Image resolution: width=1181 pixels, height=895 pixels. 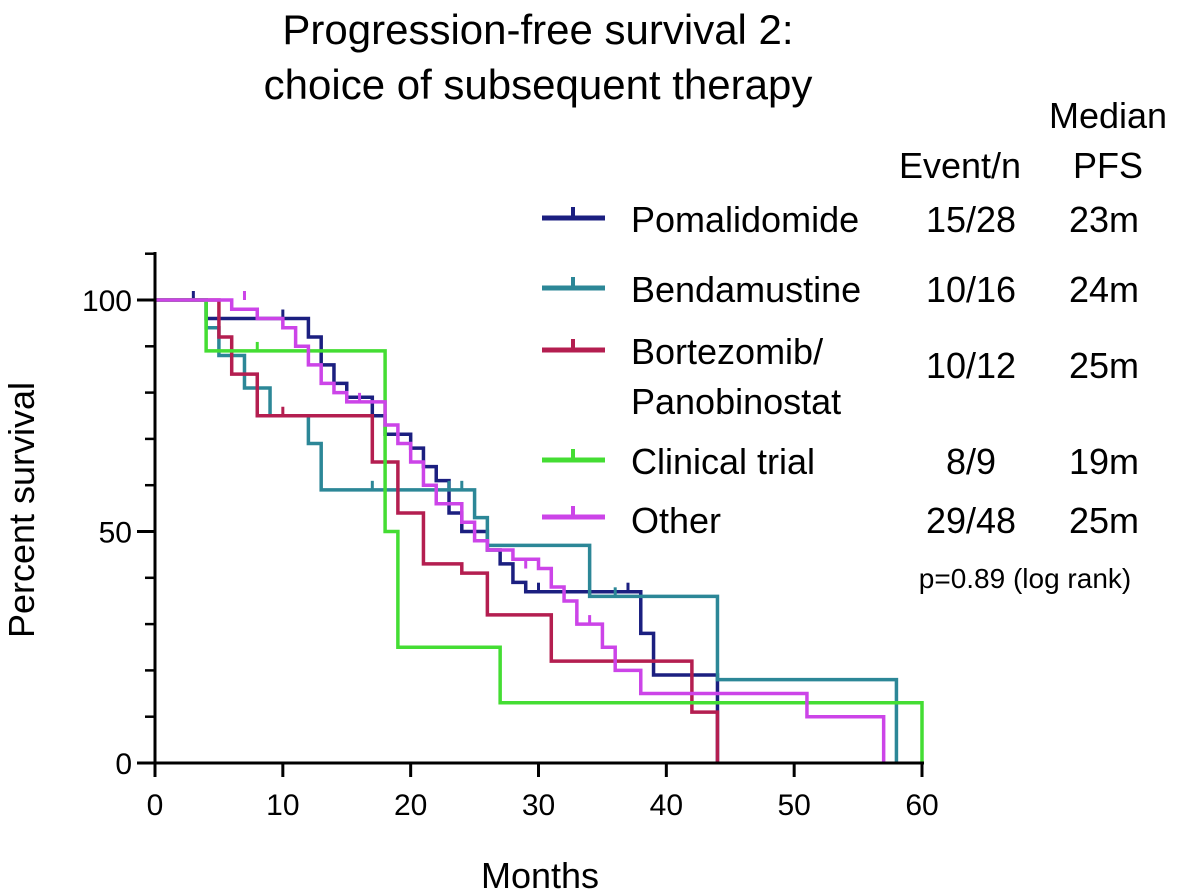 What do you see at coordinates (971, 289) in the screenshot?
I see `legend-events-bendamustine: 10/16` at bounding box center [971, 289].